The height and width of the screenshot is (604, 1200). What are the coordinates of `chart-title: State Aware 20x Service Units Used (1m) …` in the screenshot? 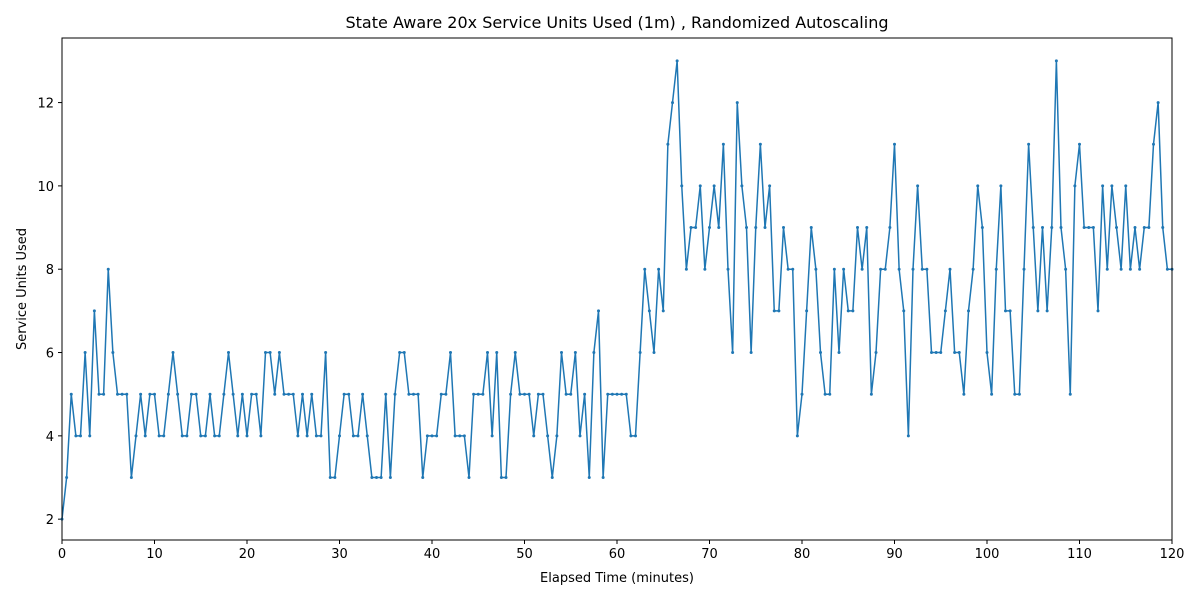 It's located at (617, 22).